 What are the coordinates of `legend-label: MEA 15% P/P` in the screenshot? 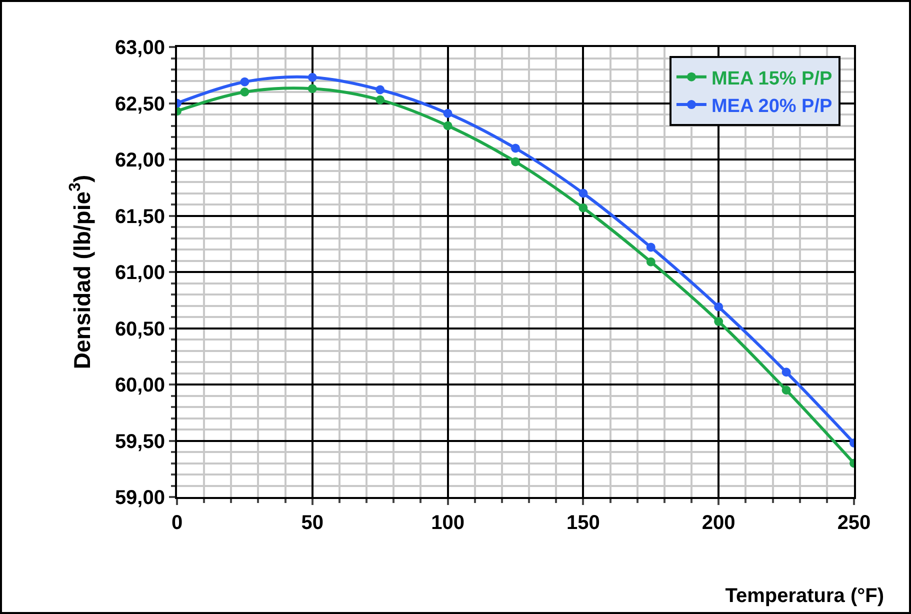 It's located at (772, 79).